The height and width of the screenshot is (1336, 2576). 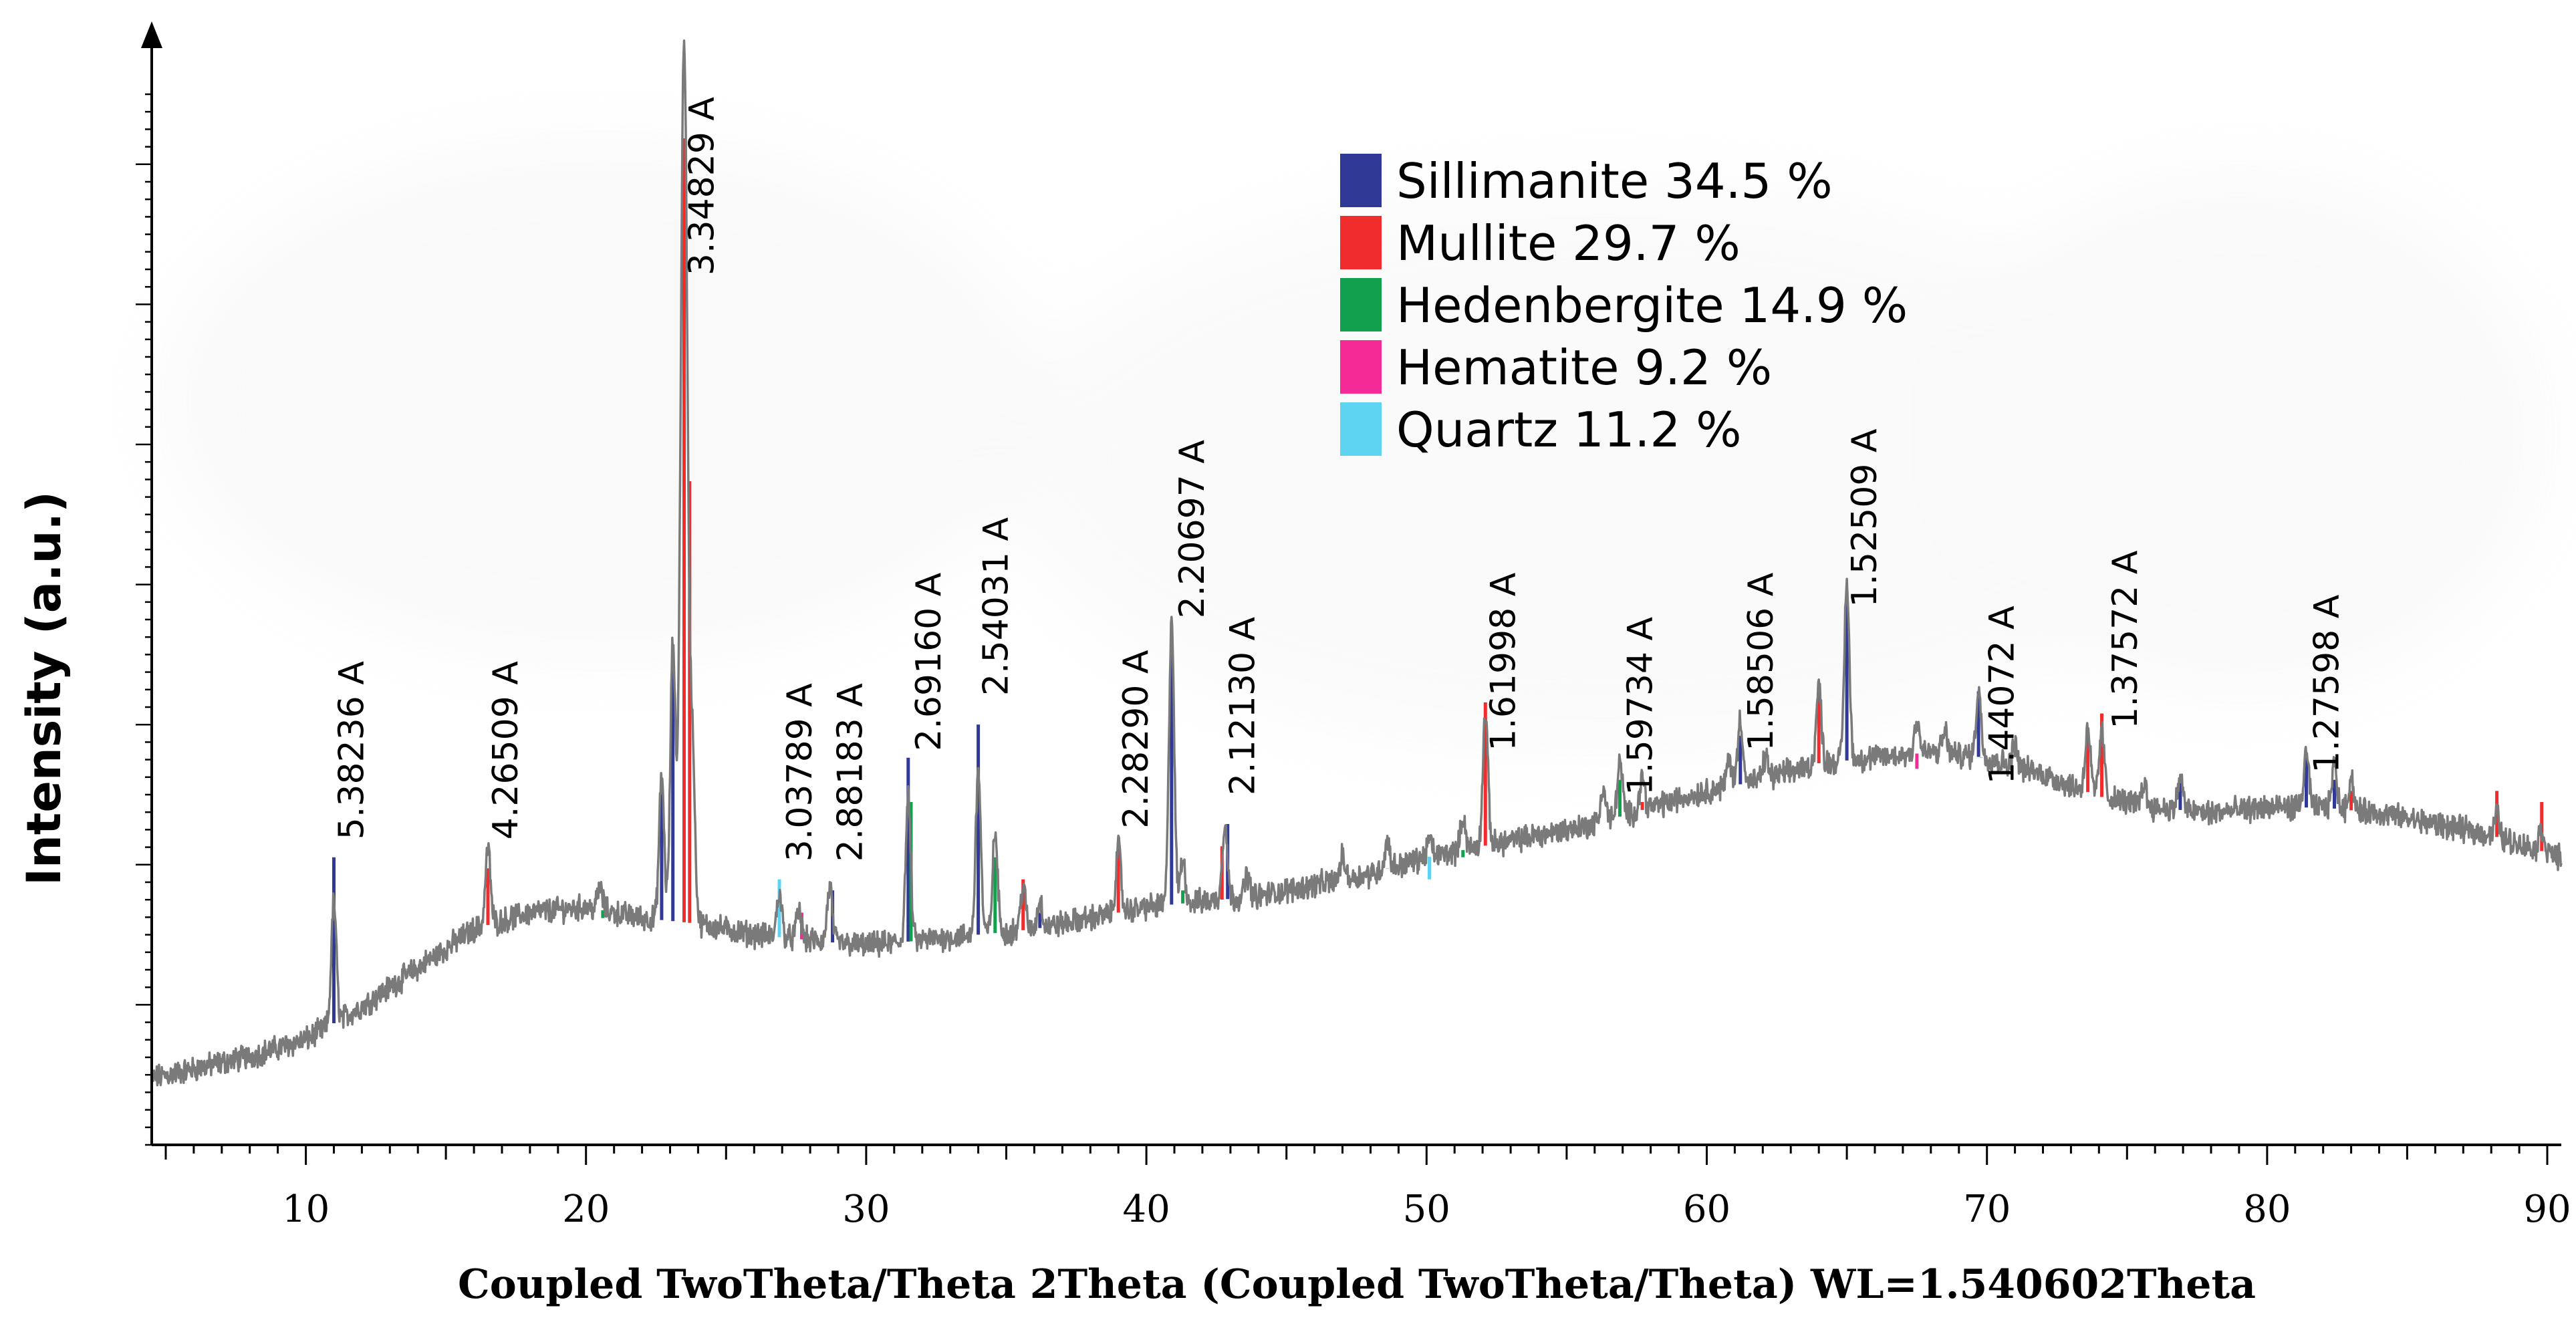 I want to click on peak-annotation: 2.88183 A, so click(x=851, y=772).